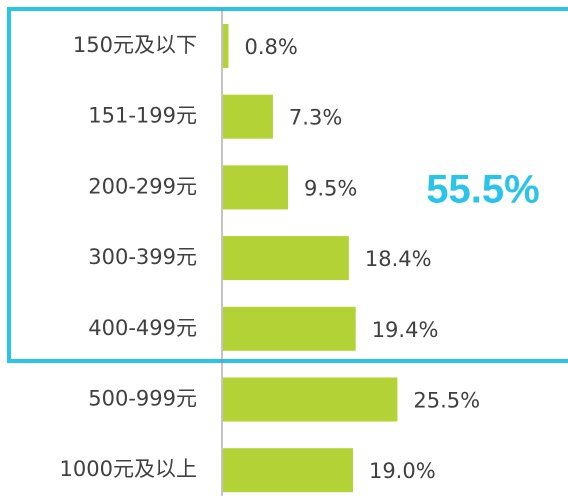 The width and height of the screenshot is (568, 502). Describe the element at coordinates (142, 257) in the screenshot. I see `category-label: 300-399元` at that location.